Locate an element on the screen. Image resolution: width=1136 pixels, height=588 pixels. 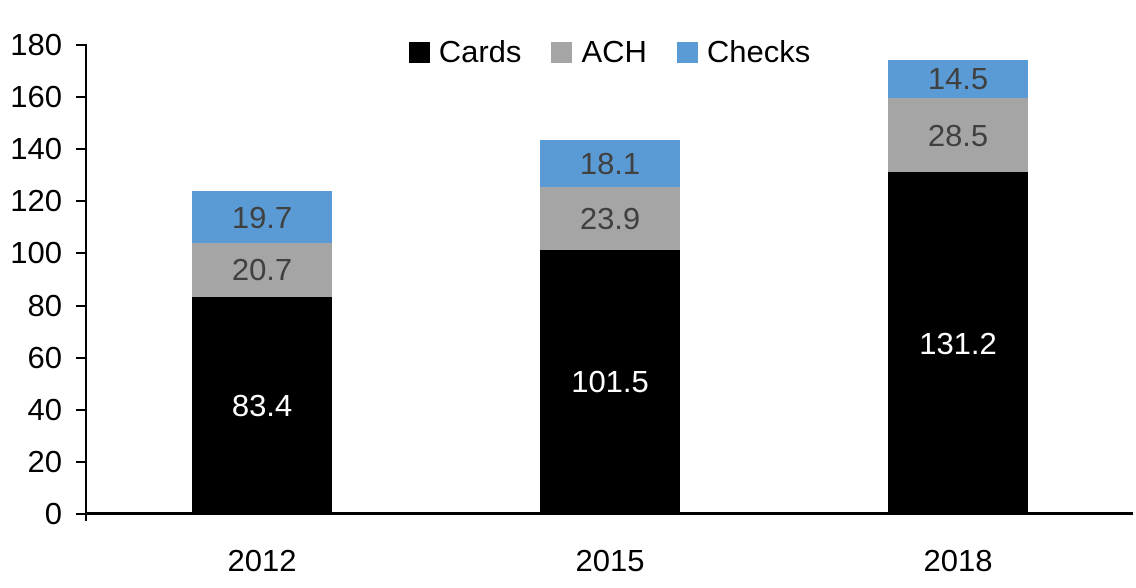
y-axis-tick-label: 100 is located at coordinates (36, 253).